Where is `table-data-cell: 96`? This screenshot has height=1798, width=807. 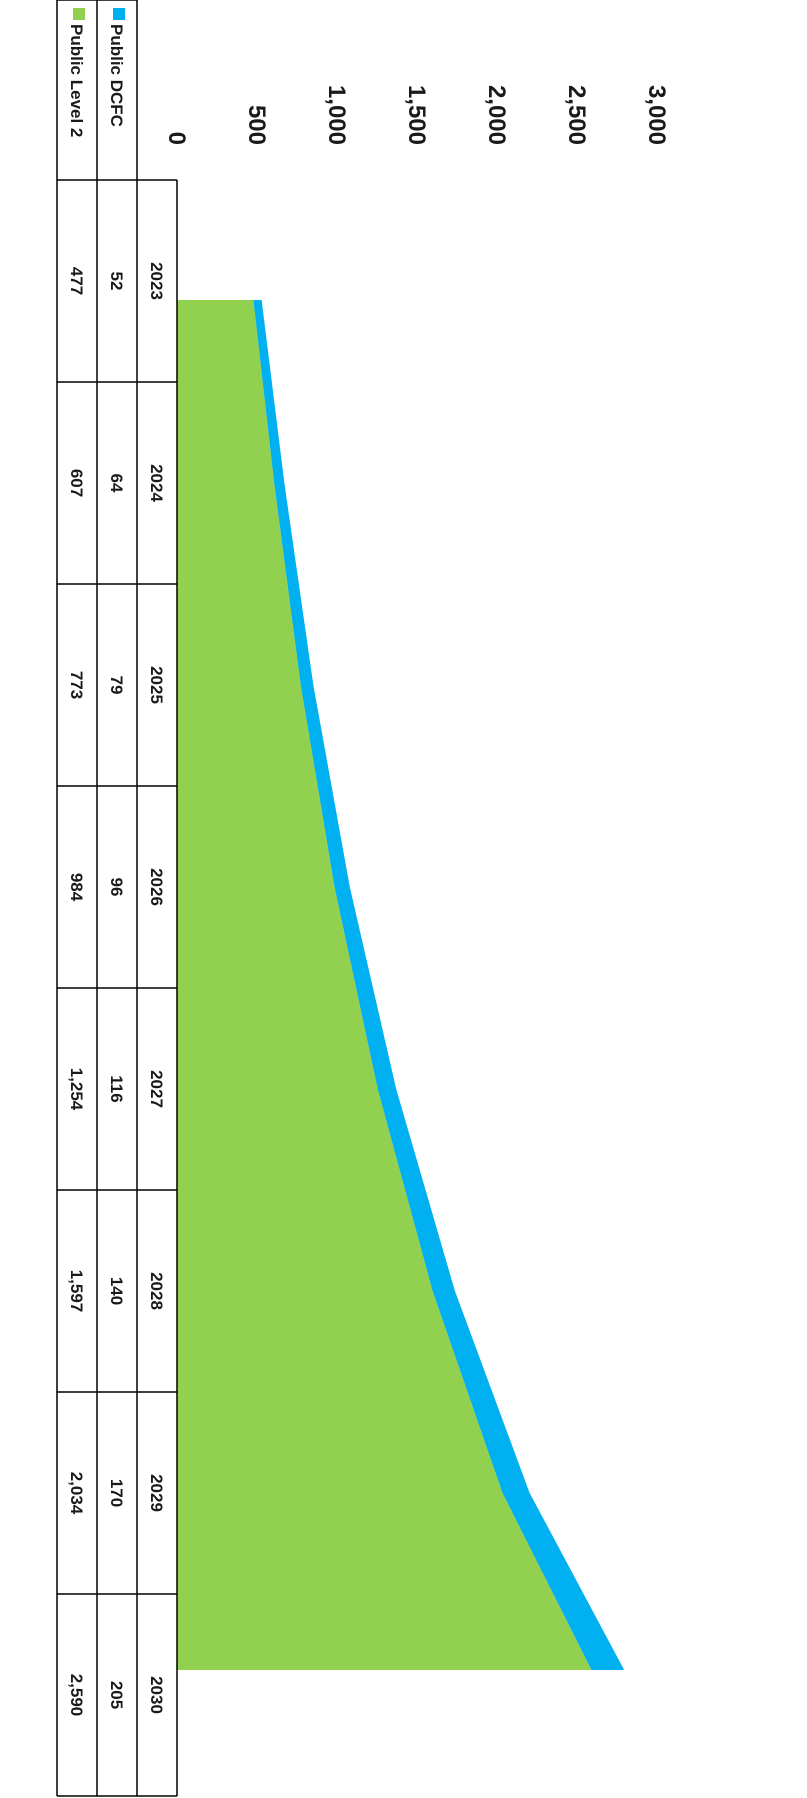 table-data-cell: 96 is located at coordinates (116, 887).